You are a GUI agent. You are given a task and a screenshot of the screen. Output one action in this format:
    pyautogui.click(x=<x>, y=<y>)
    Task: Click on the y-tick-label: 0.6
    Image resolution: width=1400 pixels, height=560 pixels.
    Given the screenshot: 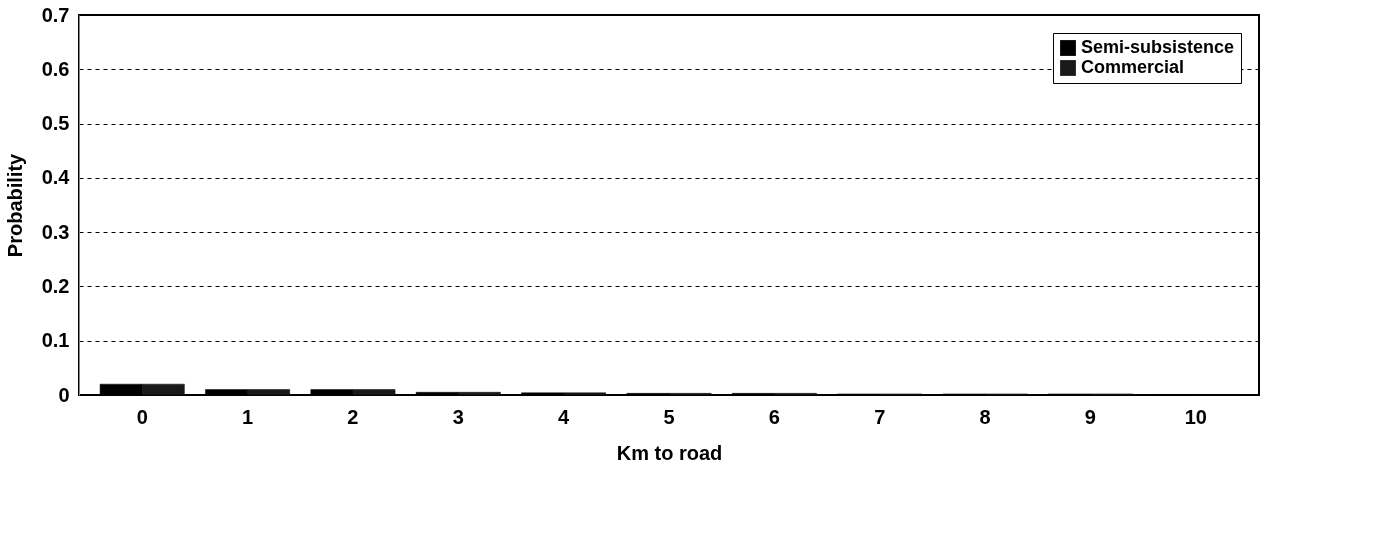 What is the action you would take?
    pyautogui.click(x=55, y=68)
    